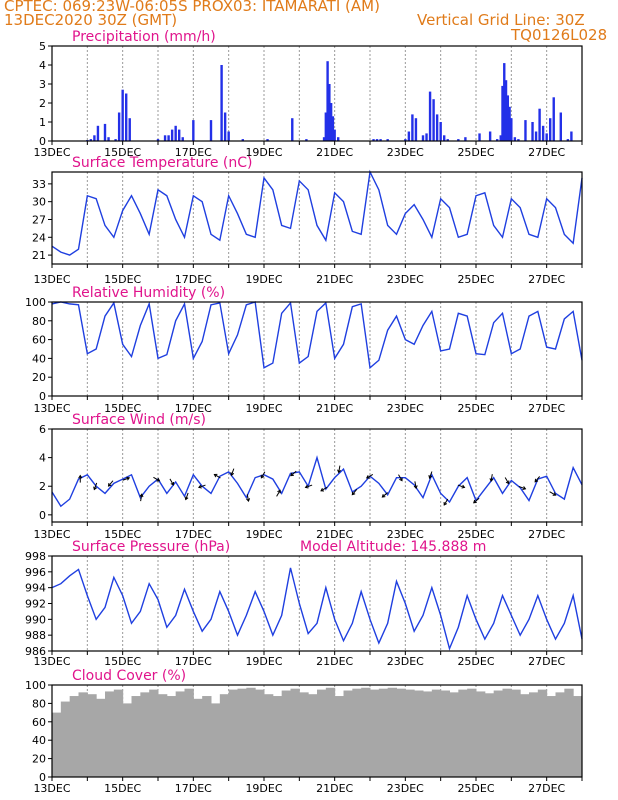  Describe the element at coordinates (42, 46) in the screenshot. I see `y-tick-label: 5` at that location.